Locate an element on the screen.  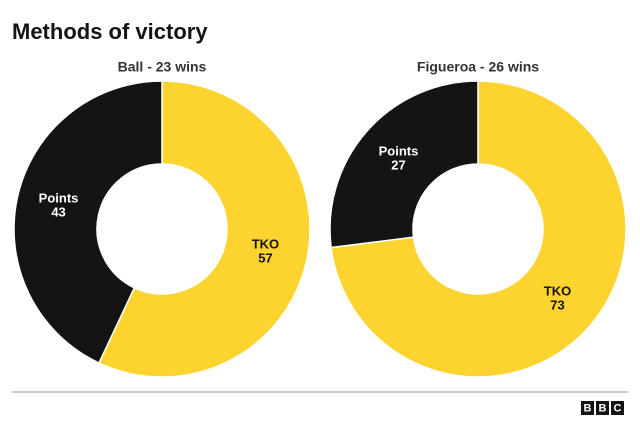
page-title: Methods of victory is located at coordinates (110, 31).